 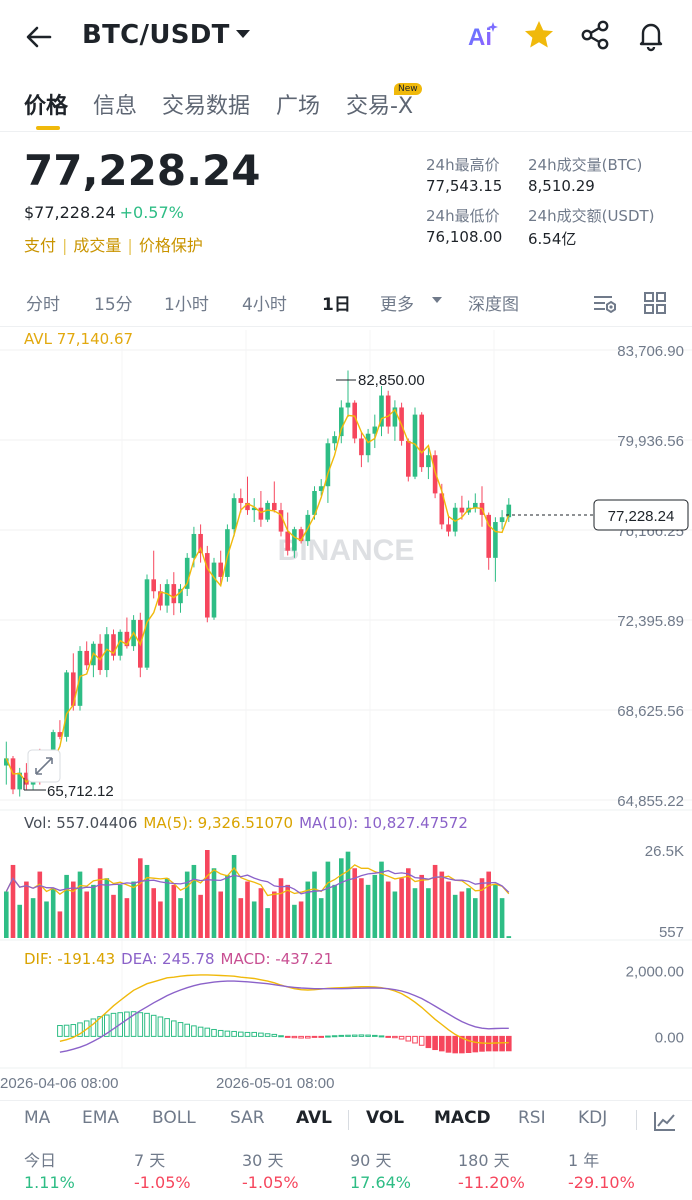 I want to click on perf-value-today: 1.11%, so click(x=49, y=1182).